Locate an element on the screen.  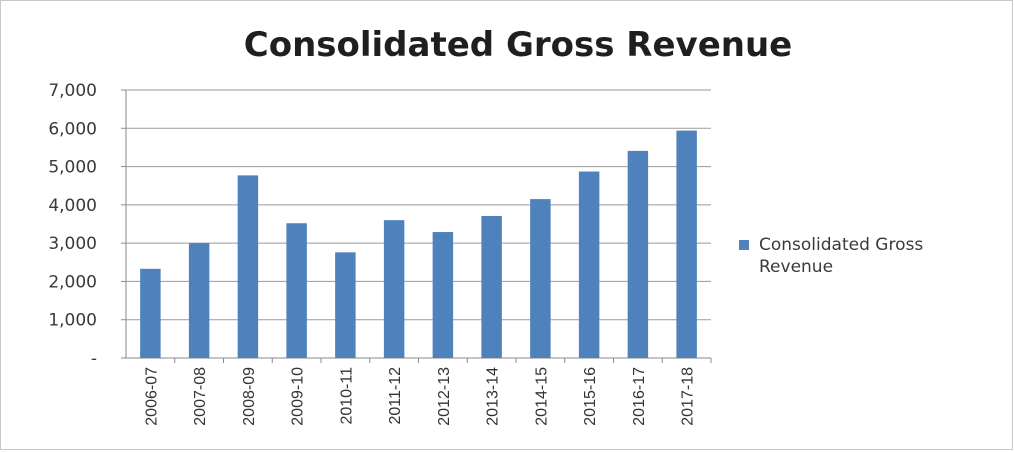
x-category-label: 2014-15 is located at coordinates (541, 396).